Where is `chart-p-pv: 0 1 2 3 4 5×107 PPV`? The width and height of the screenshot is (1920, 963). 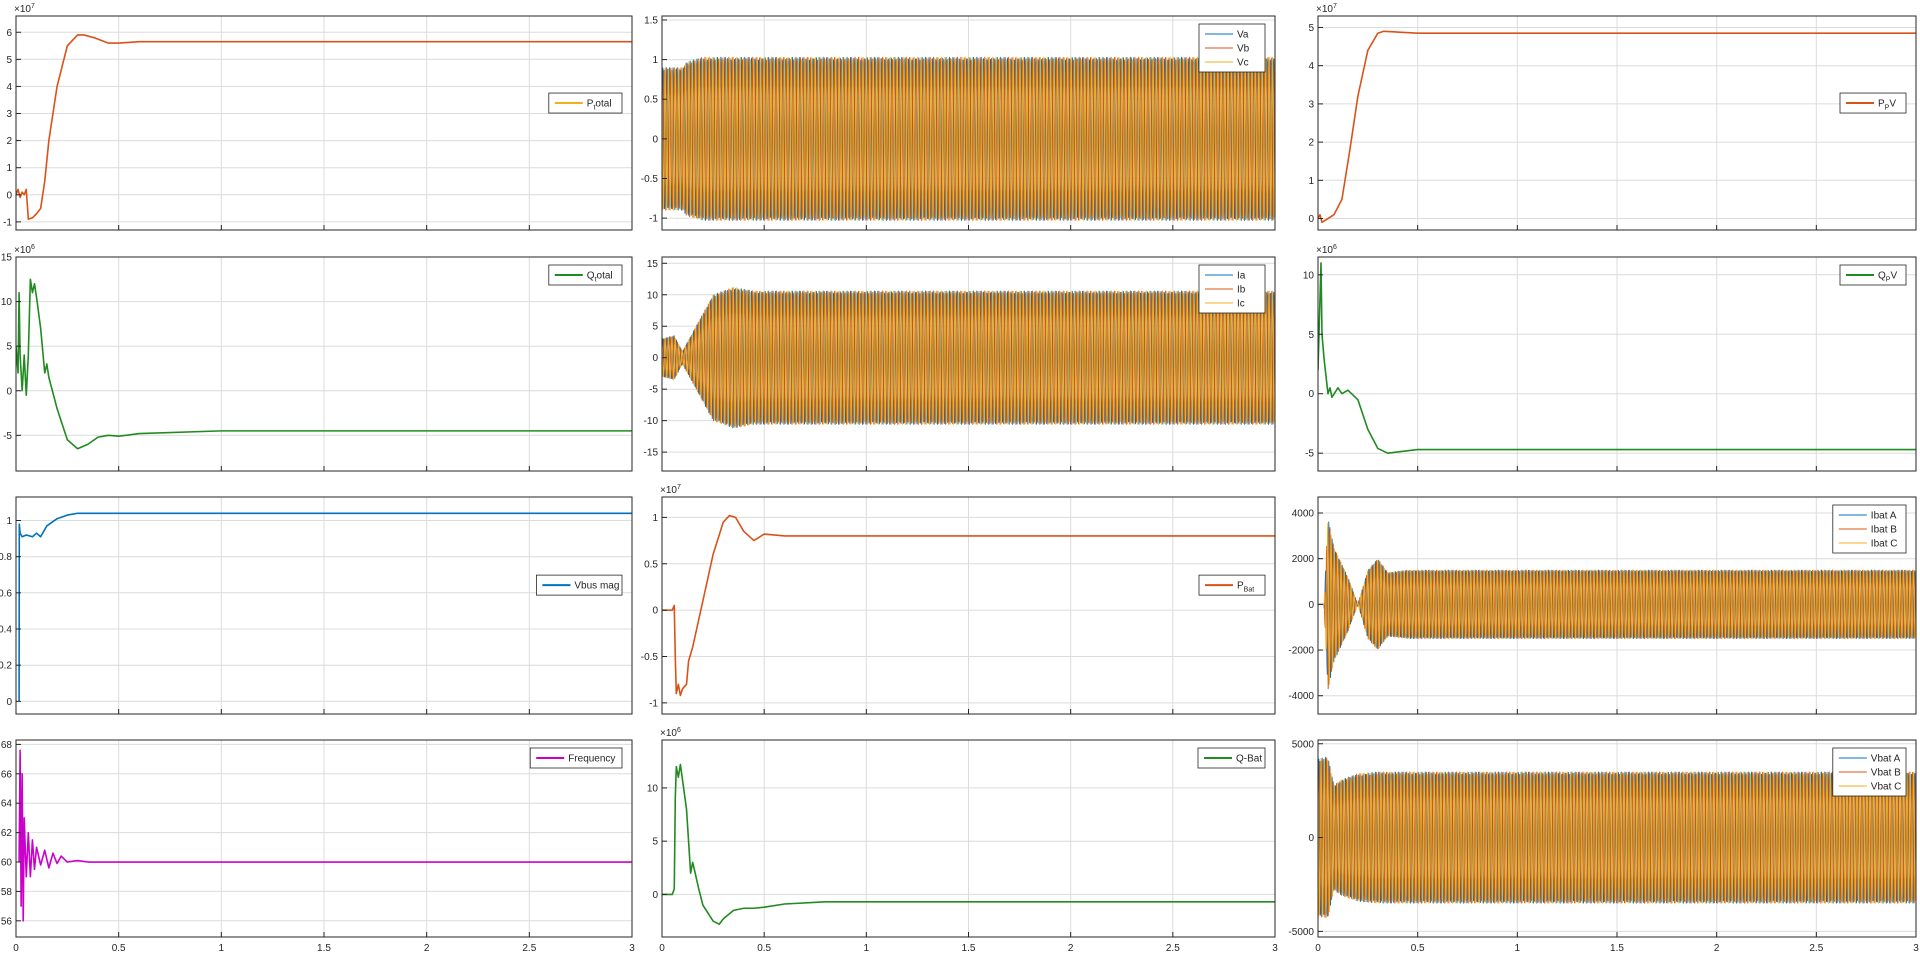 chart-p-pv: 0 1 2 3 4 5×107 PPV is located at coordinates (1612, 117).